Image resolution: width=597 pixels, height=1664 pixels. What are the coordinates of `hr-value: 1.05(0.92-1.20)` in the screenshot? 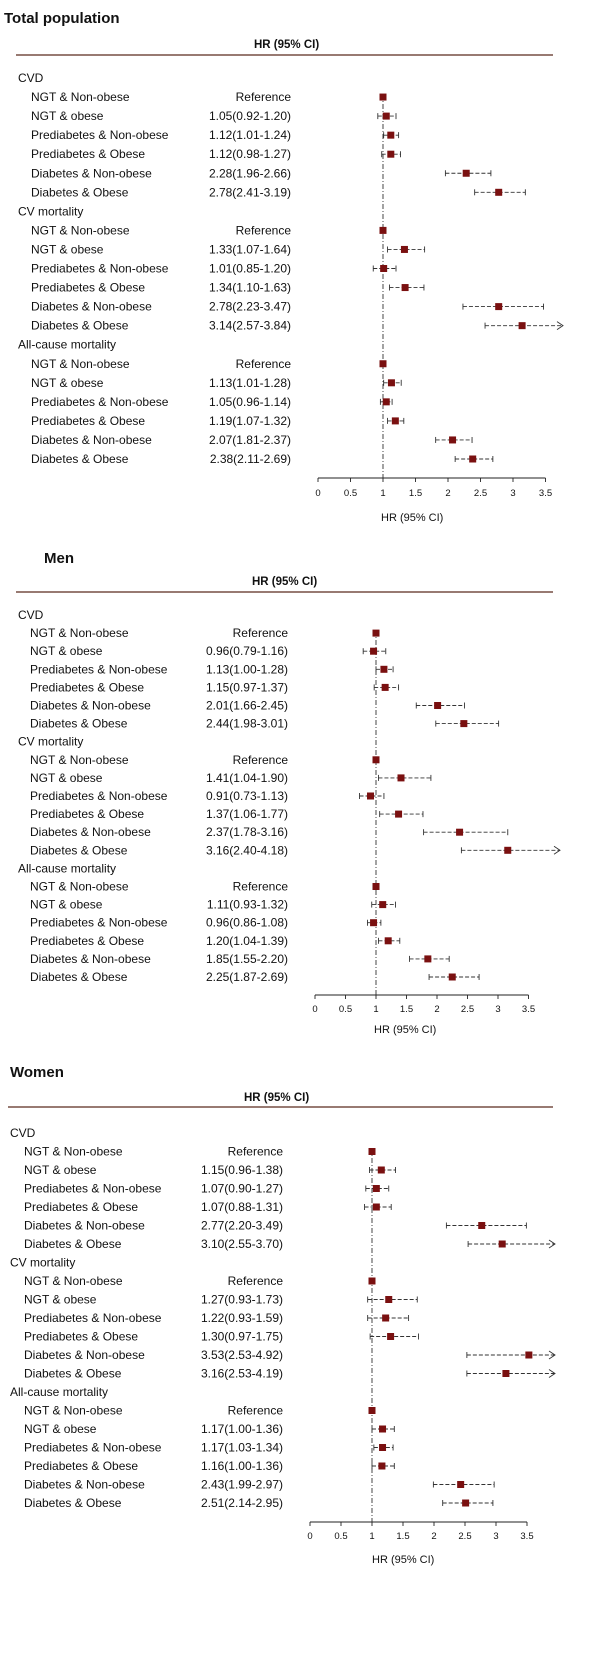 It's located at (250, 116).